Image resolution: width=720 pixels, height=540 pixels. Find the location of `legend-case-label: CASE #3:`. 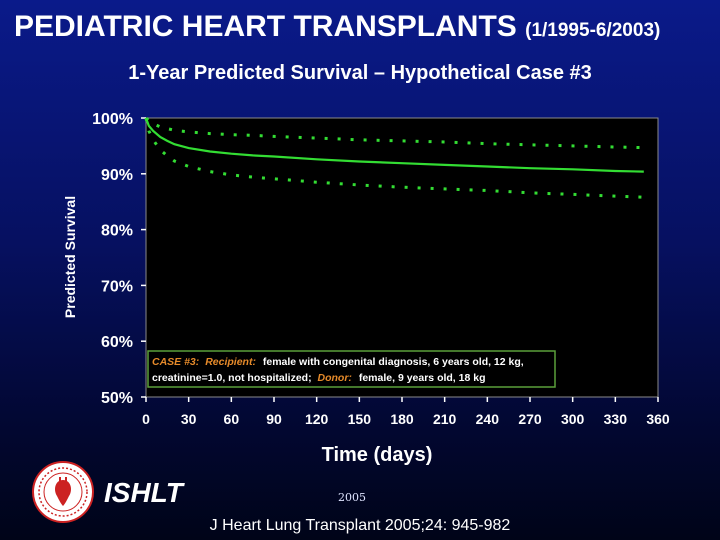

legend-case-label: CASE #3: is located at coordinates (175, 362).